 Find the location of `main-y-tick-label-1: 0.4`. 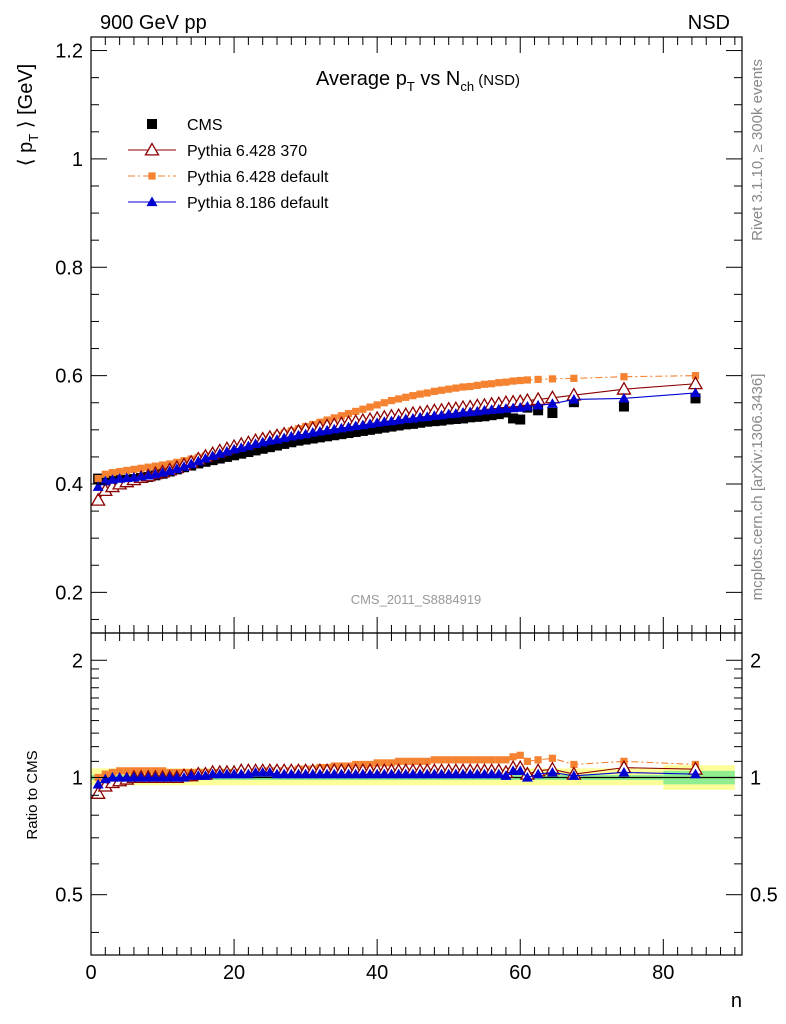

main-y-tick-label-1: 0.4 is located at coordinates (69, 485).